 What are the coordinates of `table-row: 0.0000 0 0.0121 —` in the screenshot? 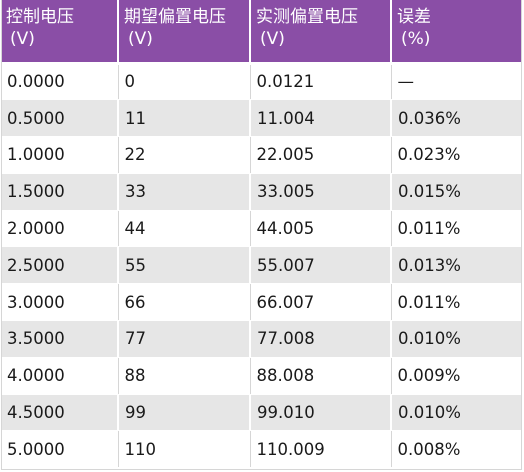 It's located at (261, 82).